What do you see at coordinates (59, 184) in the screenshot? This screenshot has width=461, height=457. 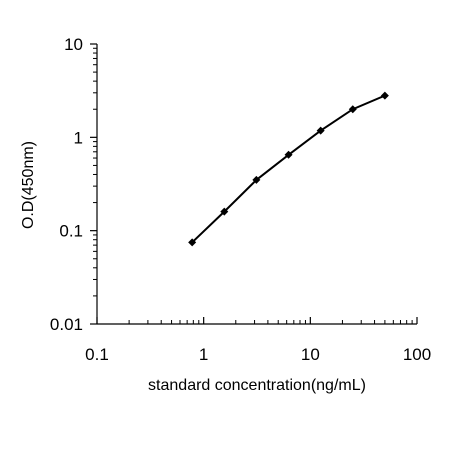 I see `y-axis: 0.01 0.1 1 10 O.D(450nm)` at bounding box center [59, 184].